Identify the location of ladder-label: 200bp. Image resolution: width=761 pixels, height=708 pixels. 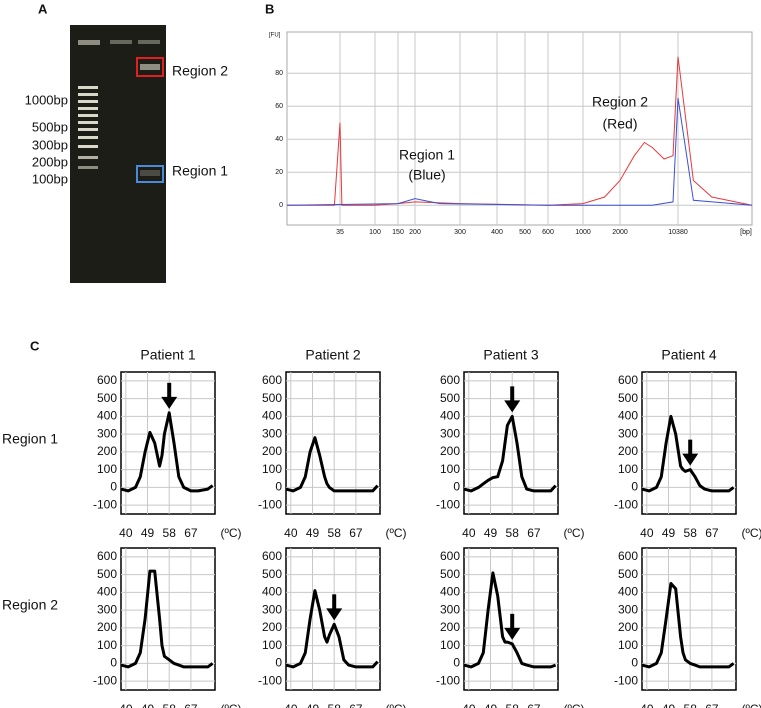
(50, 161).